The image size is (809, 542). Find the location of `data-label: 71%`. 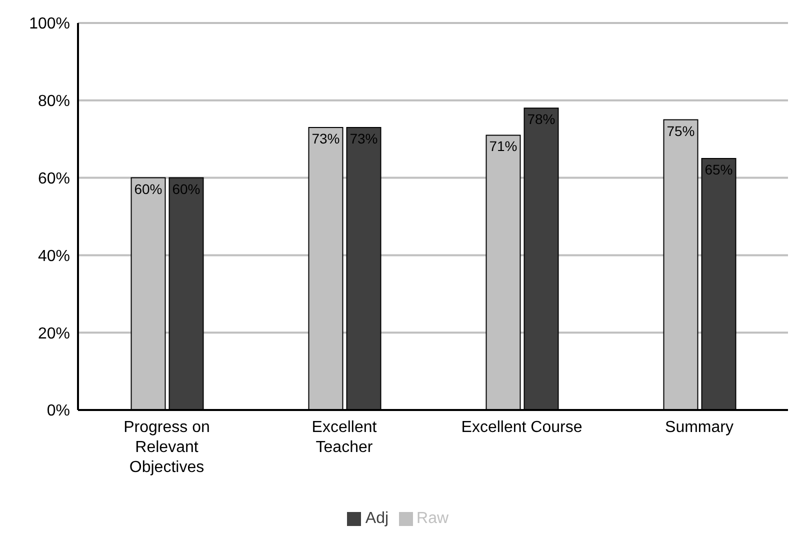

data-label: 71% is located at coordinates (503, 146).